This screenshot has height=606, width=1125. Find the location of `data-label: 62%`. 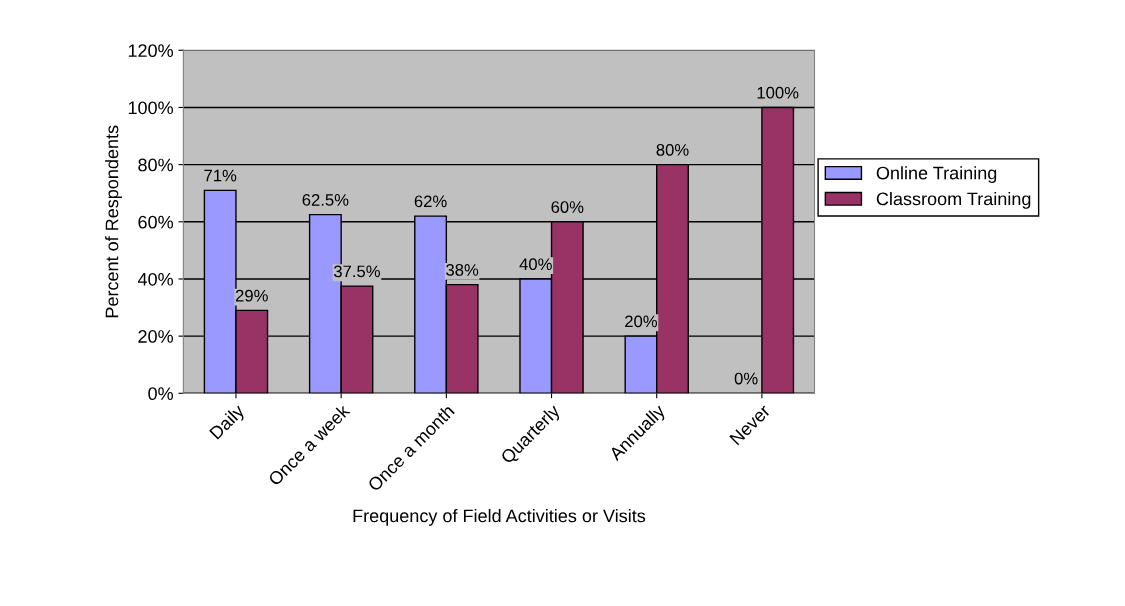

data-label: 62% is located at coordinates (430, 201).